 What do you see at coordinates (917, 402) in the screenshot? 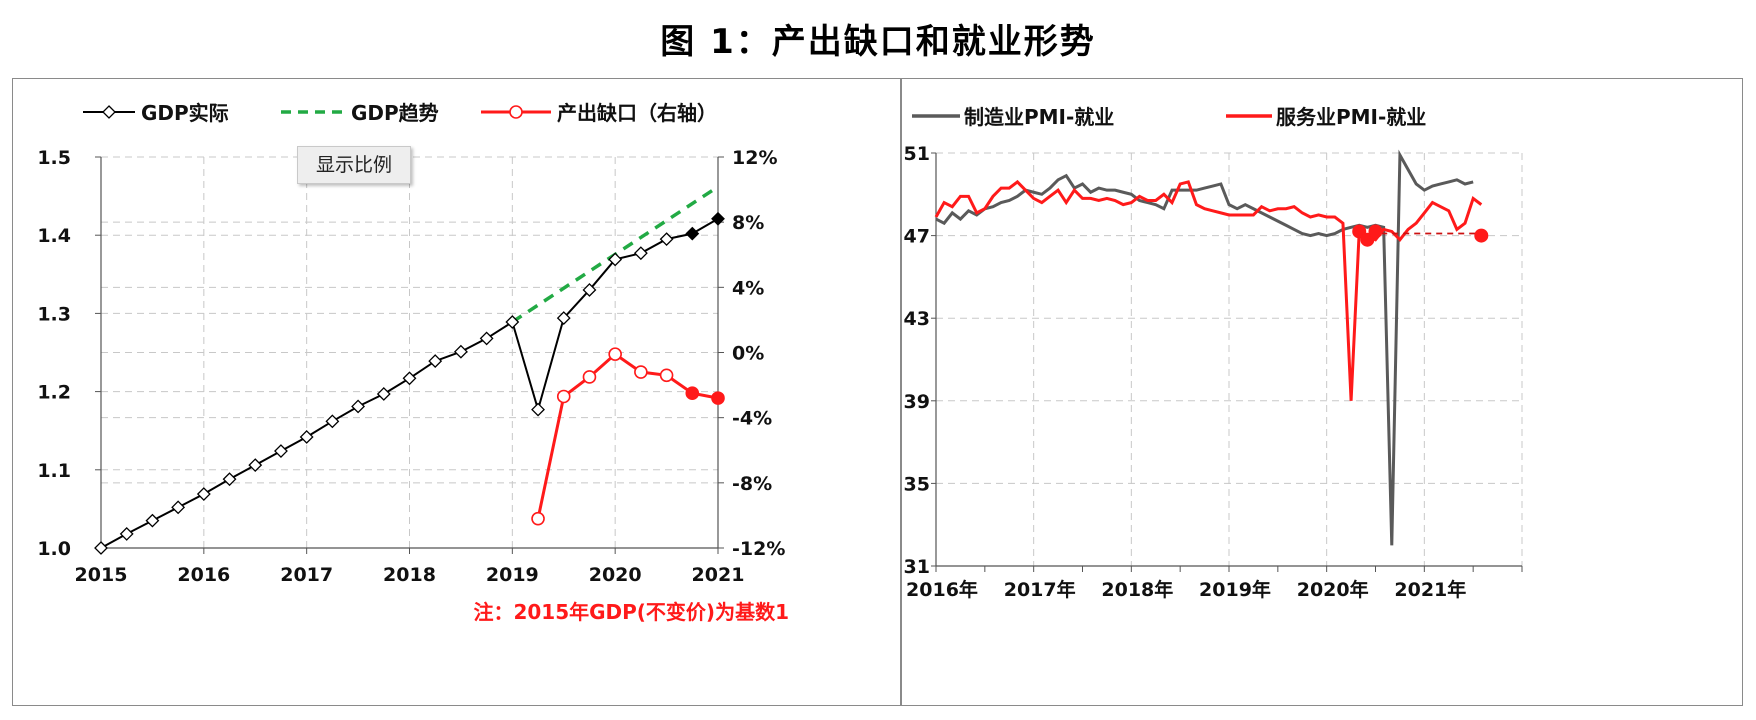
I see `y-tick-label: 39` at bounding box center [917, 402].